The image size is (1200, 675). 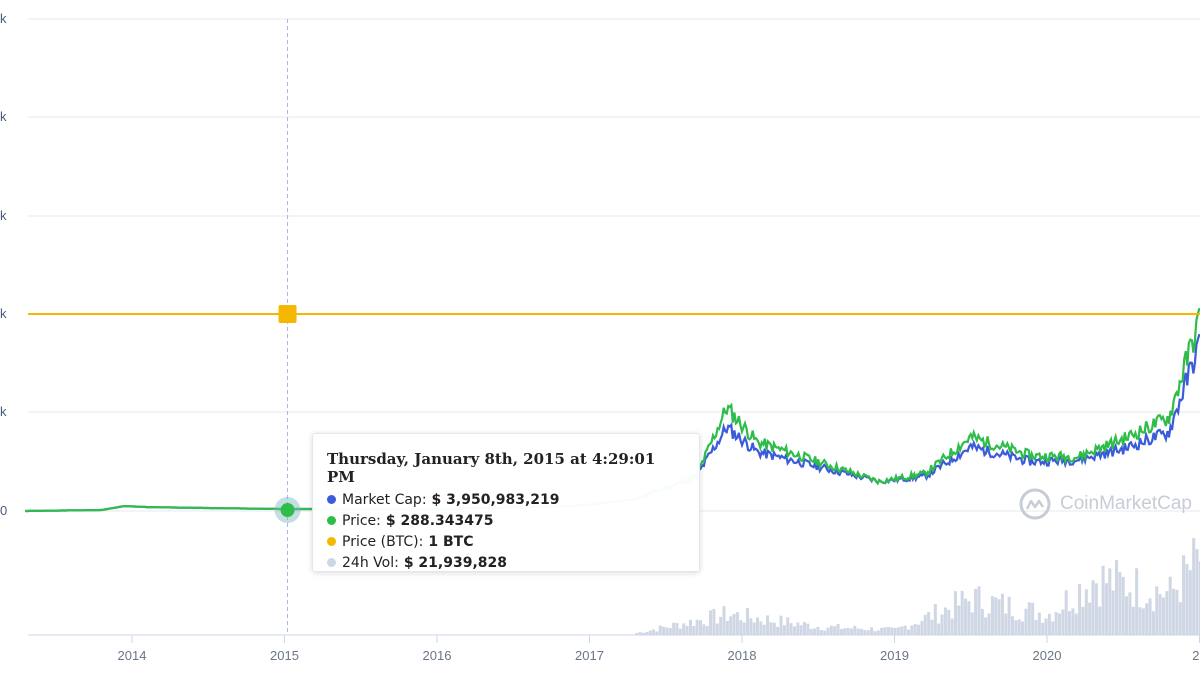 I want to click on x-tick-label: 2018, so click(x=742, y=655).